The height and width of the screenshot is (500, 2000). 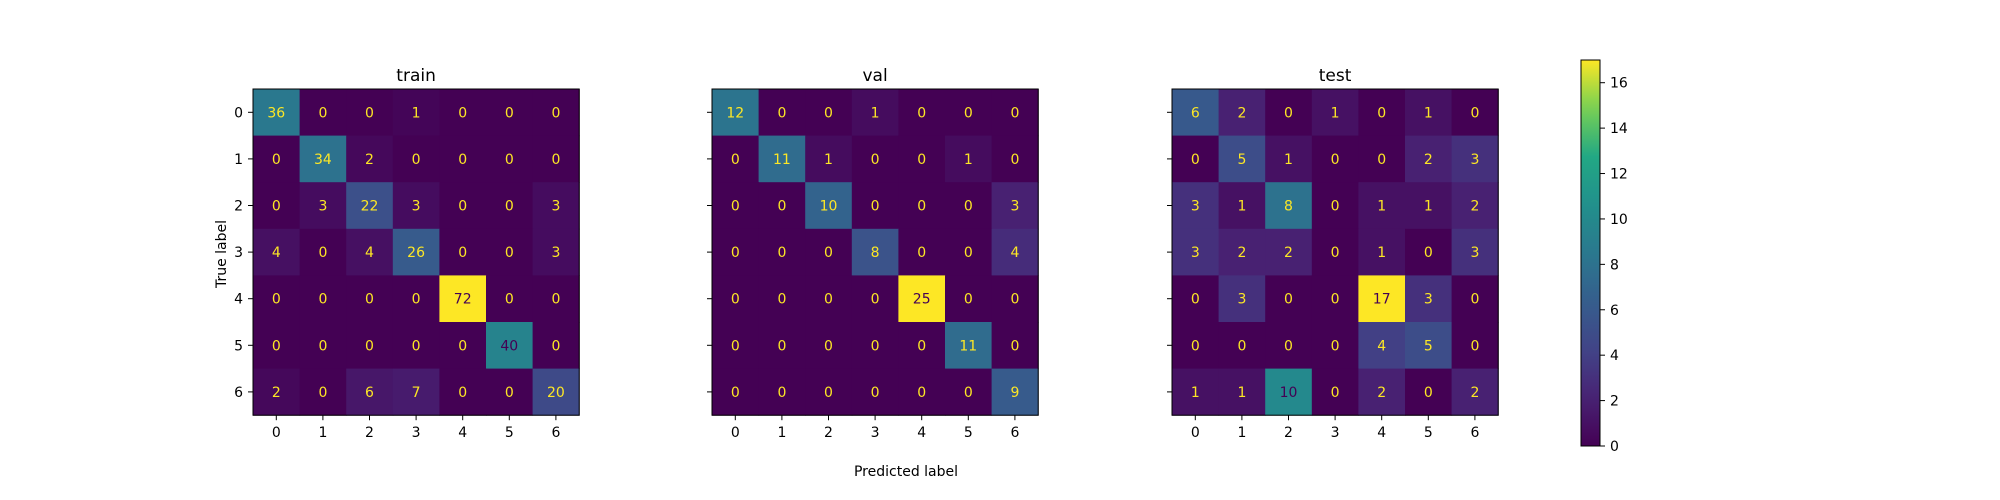 I want to click on x-tick-label-val-5: 5, so click(x=968, y=433).